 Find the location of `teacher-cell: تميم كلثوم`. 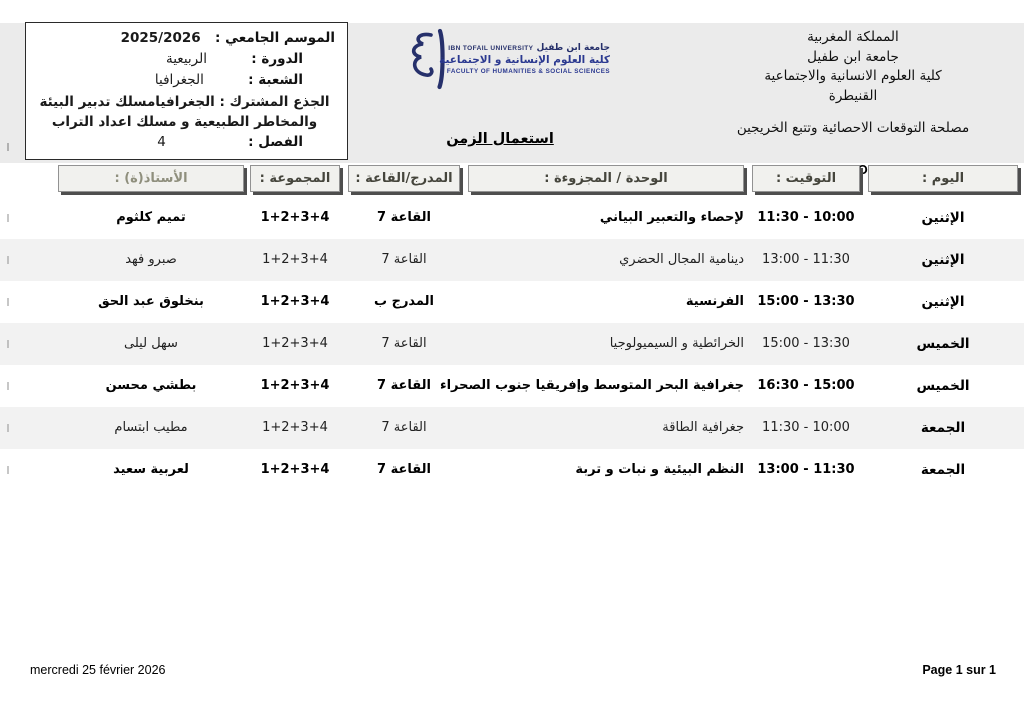

teacher-cell: تميم كلثوم is located at coordinates (151, 217).